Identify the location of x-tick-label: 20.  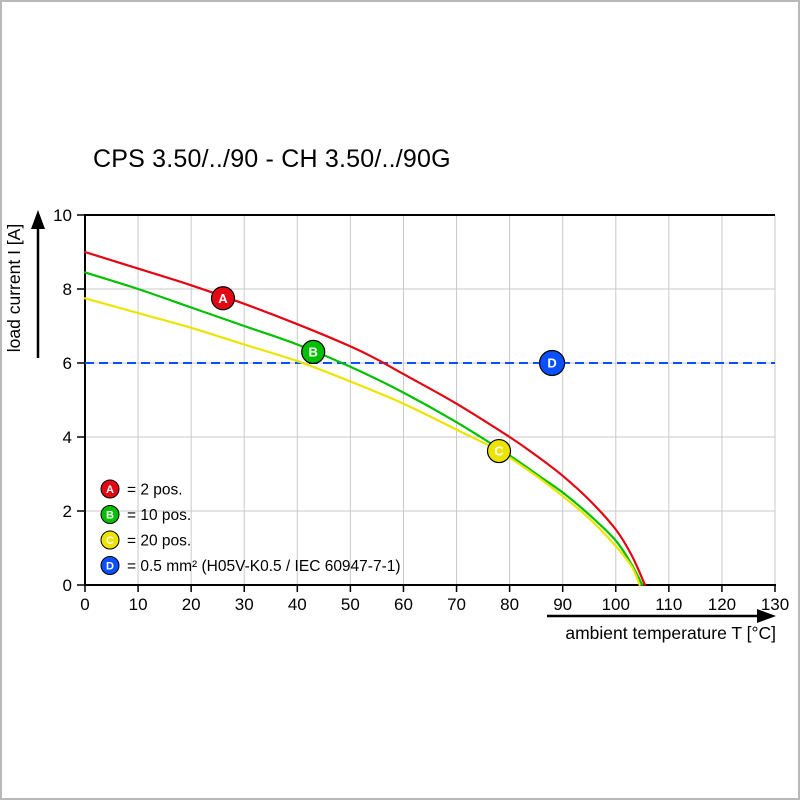
(191, 604).